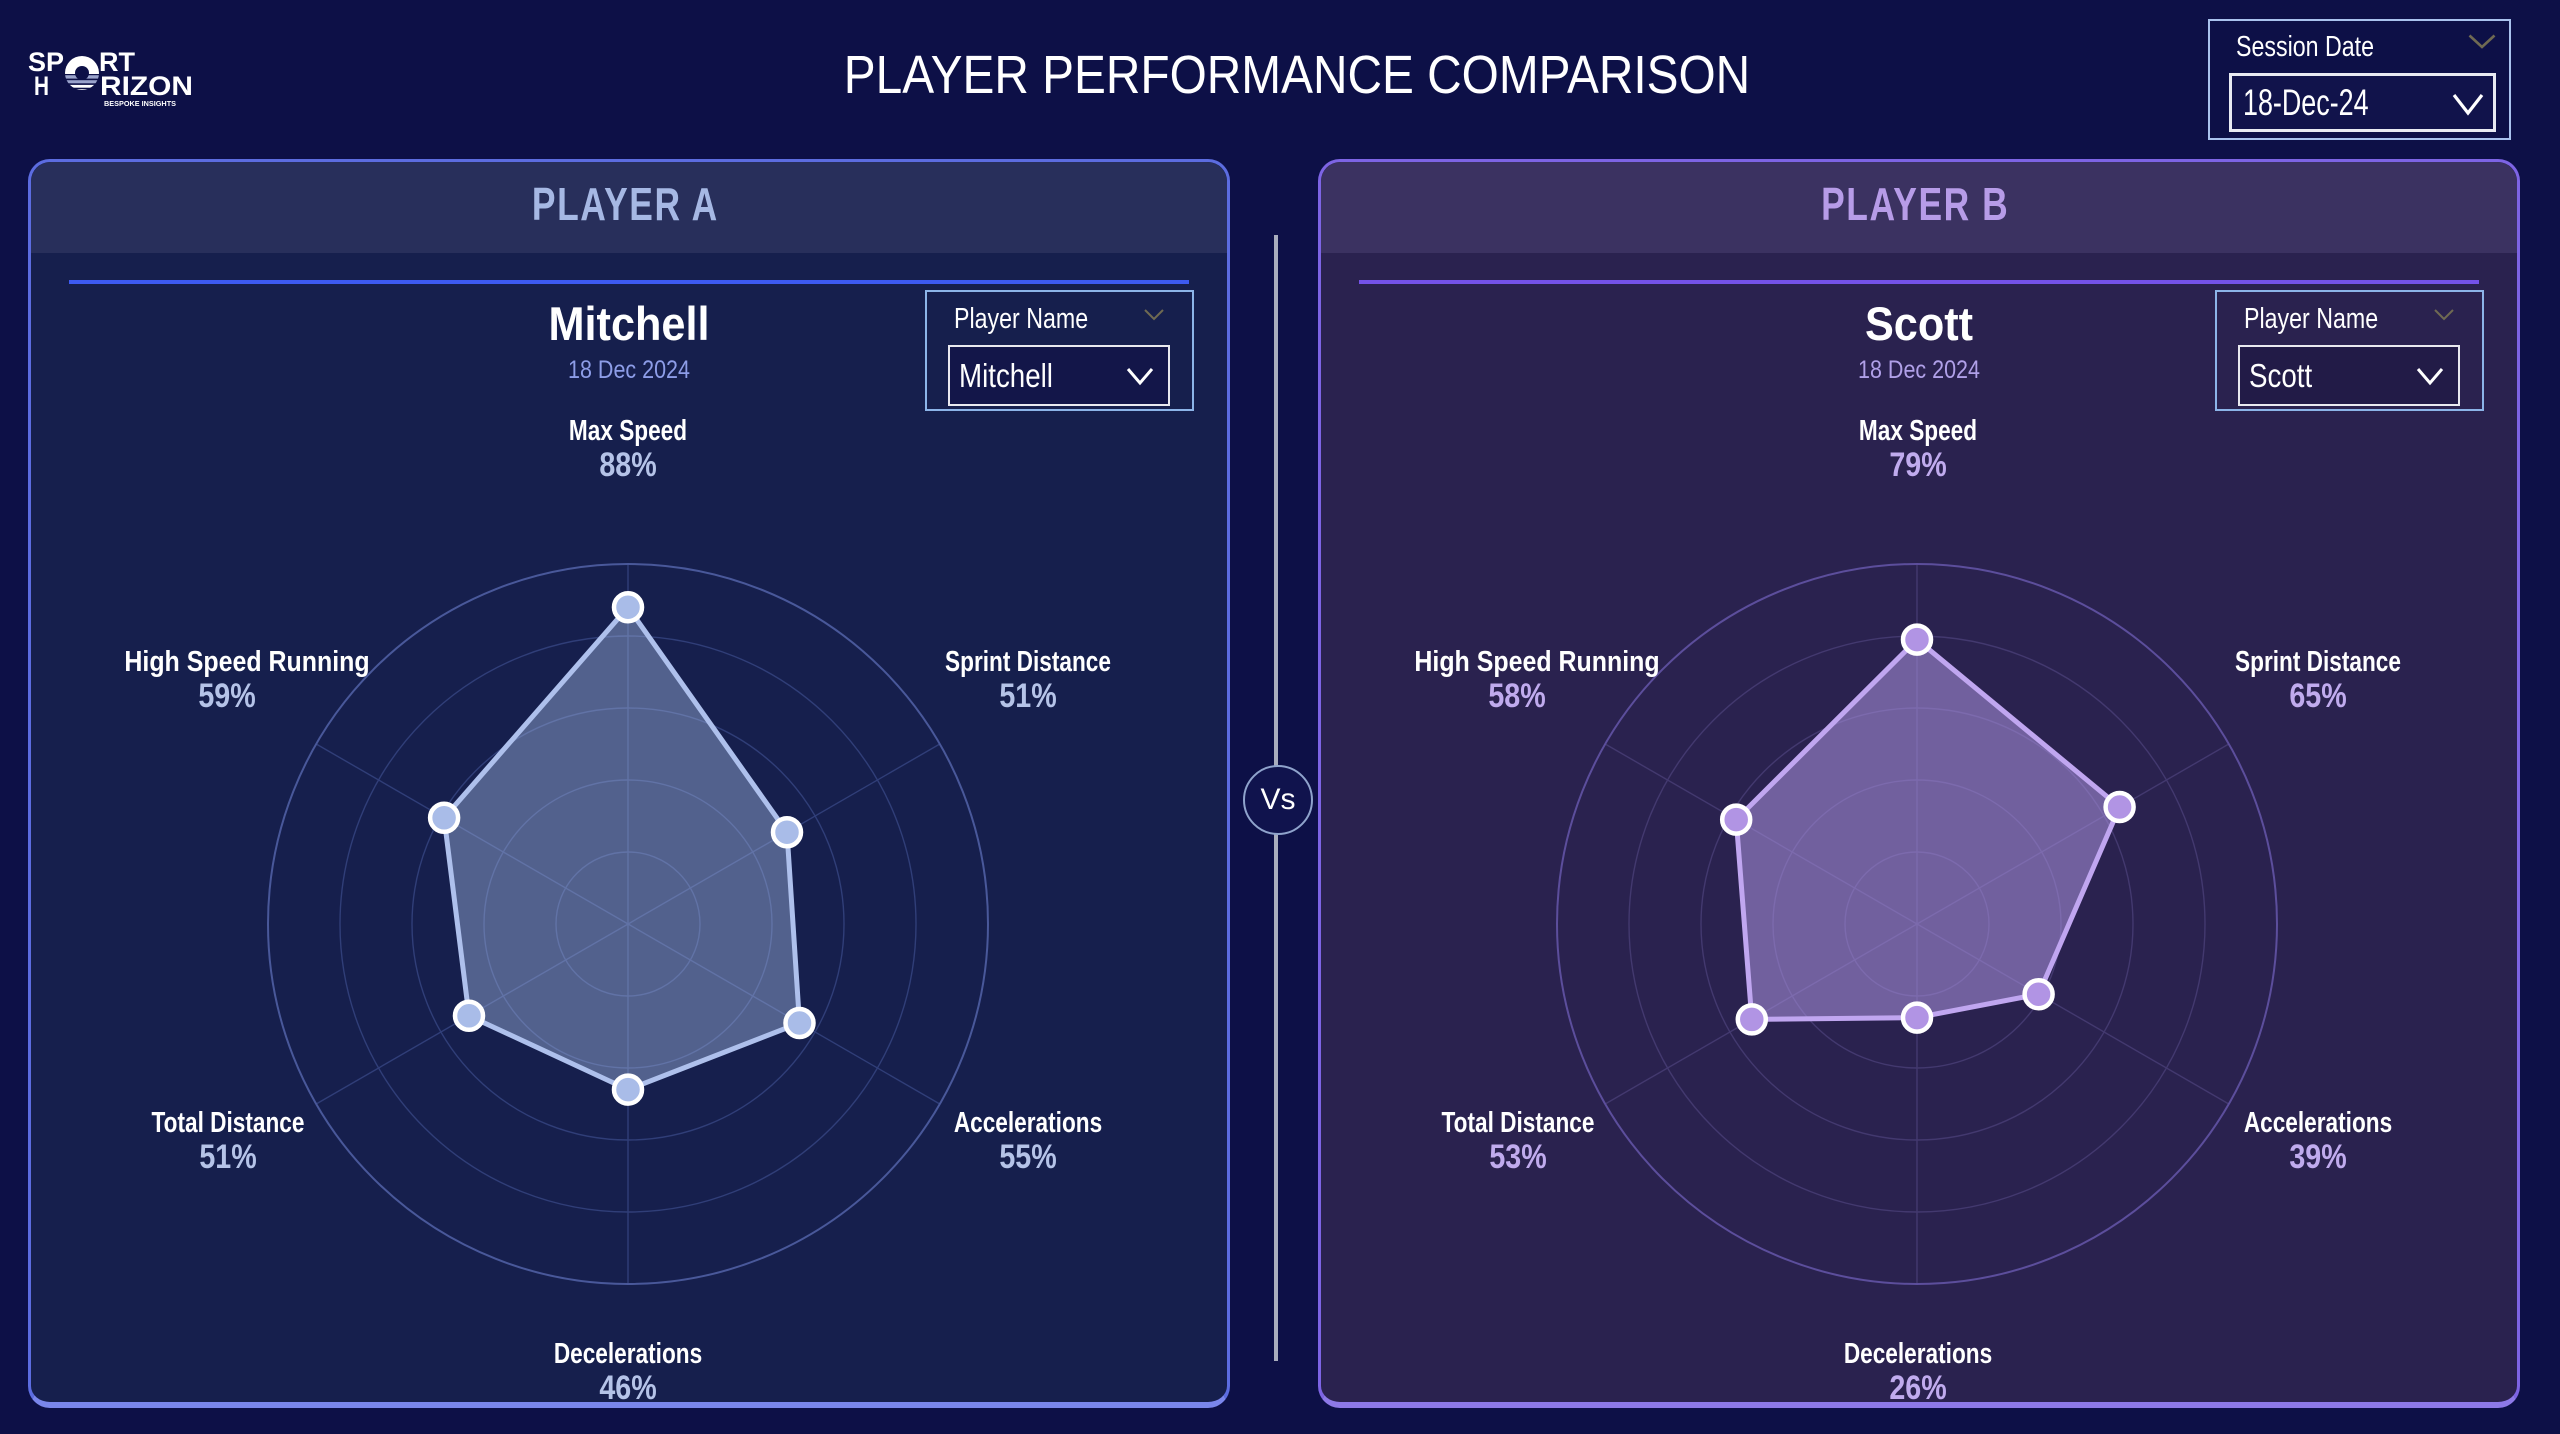 This screenshot has height=1434, width=2560. I want to click on svg-text: RIZON, so click(146, 86).